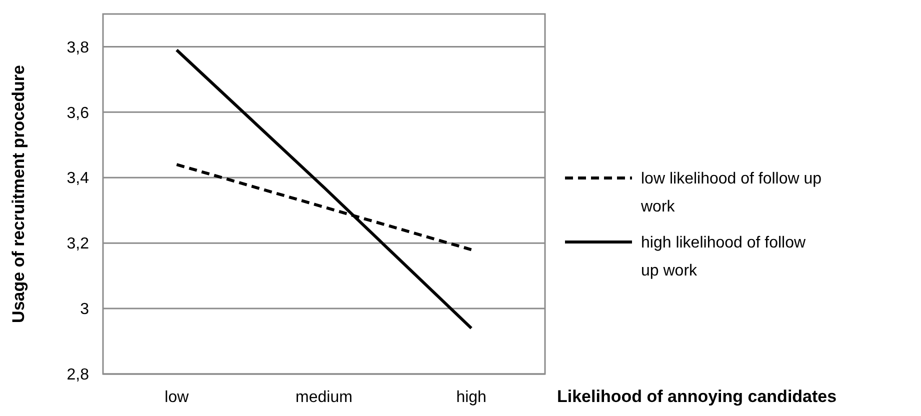  Describe the element at coordinates (85, 309) in the screenshot. I see `y-tick-label: 3` at that location.